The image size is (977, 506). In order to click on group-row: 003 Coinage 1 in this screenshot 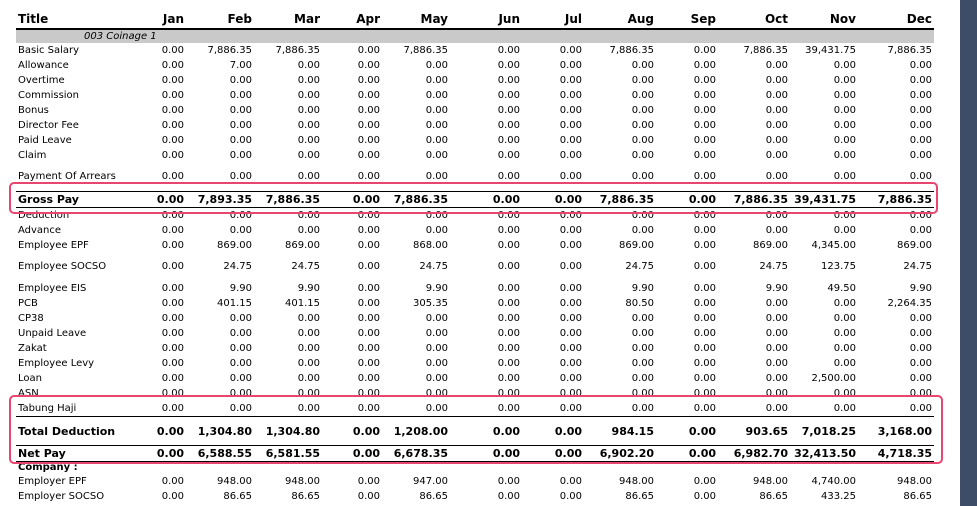, I will do `click(475, 36)`.